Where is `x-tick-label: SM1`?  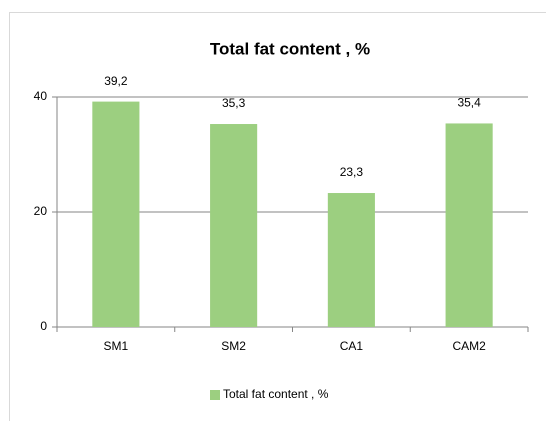 x-tick-label: SM1 is located at coordinates (116, 346).